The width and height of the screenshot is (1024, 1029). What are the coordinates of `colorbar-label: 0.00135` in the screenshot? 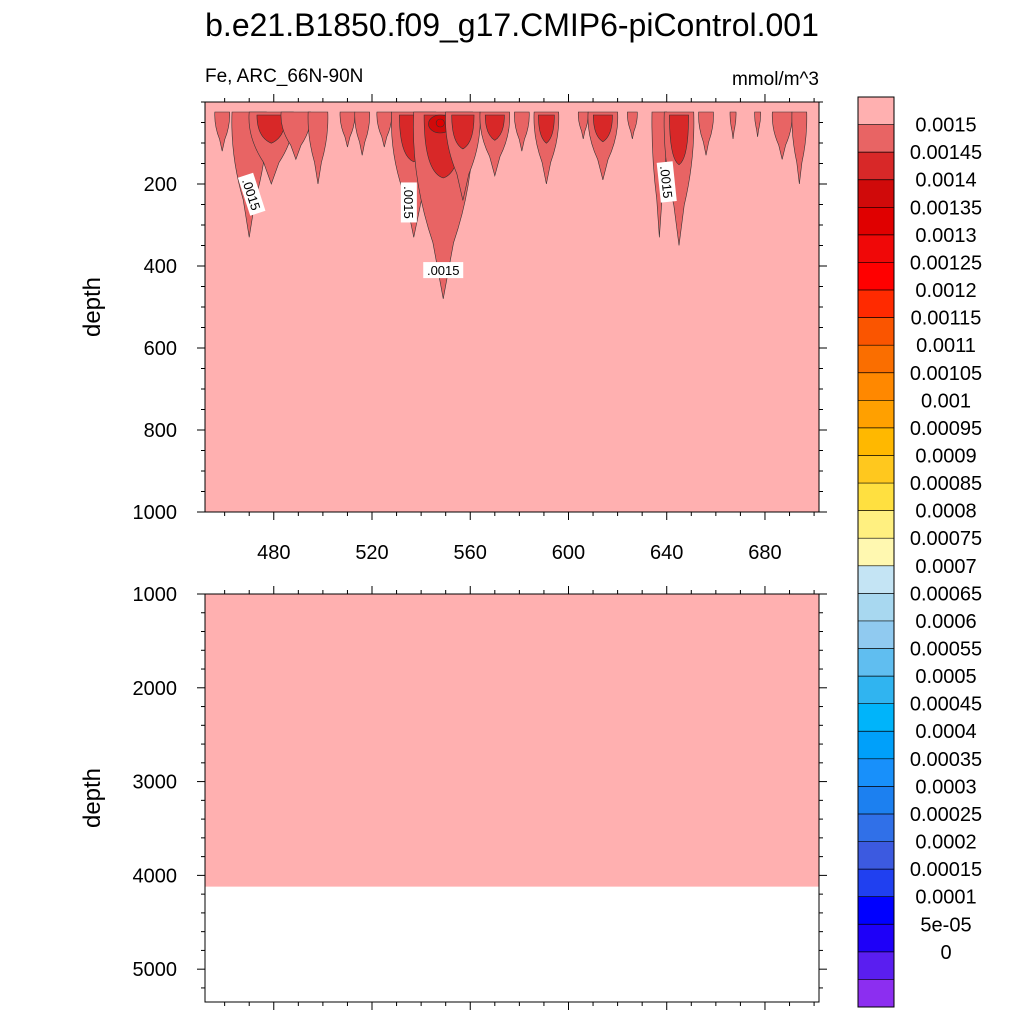 It's located at (946, 208).